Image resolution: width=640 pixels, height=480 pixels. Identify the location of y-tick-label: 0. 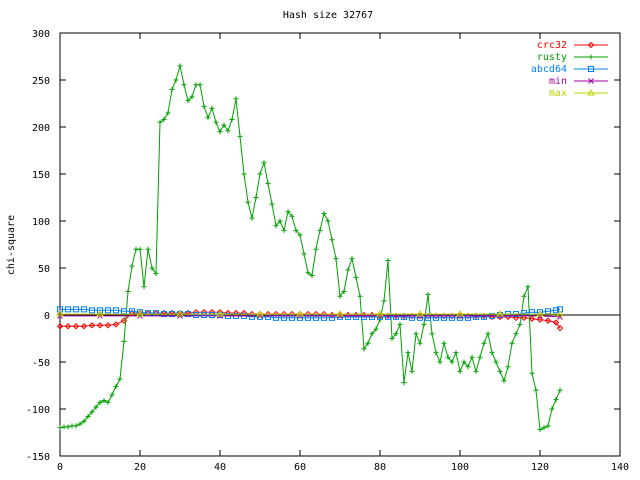
(47, 316).